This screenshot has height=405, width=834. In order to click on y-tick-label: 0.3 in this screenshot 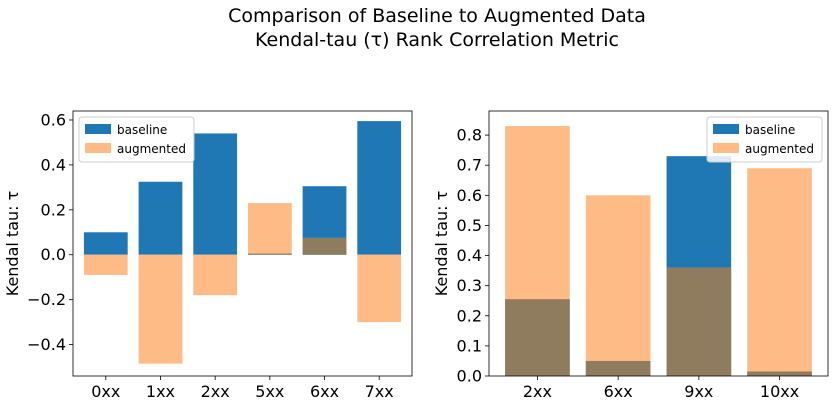, I will do `click(469, 285)`.